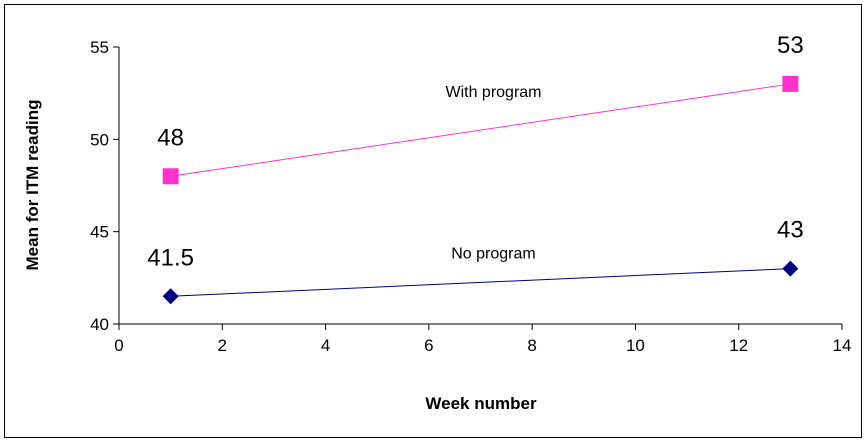 The image size is (868, 443). I want to click on data-label-with-program: 53, so click(790, 45).